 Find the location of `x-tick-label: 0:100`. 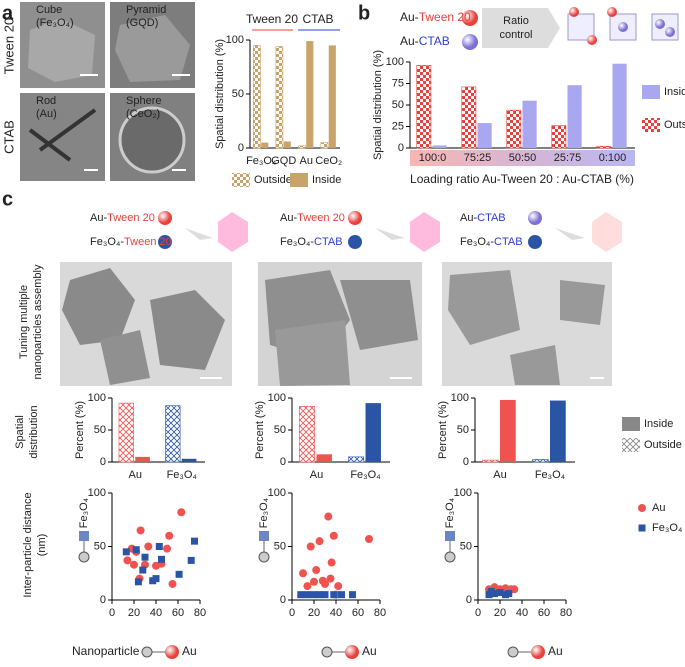

x-tick-label: 0:100 is located at coordinates (613, 158).